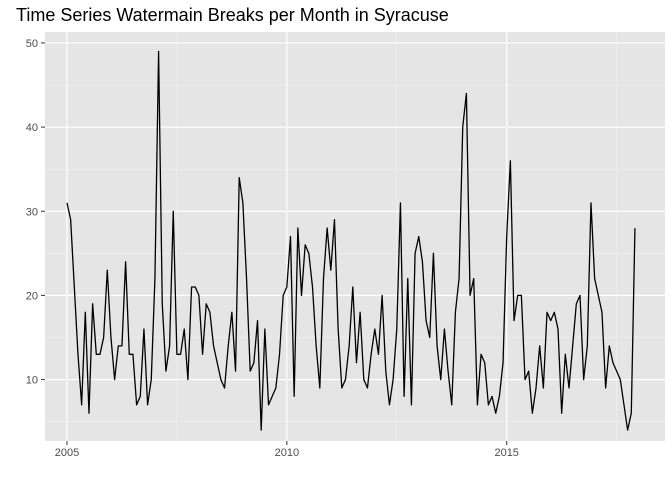  Describe the element at coordinates (506, 453) in the screenshot. I see `x-tick-label: 2015` at that location.